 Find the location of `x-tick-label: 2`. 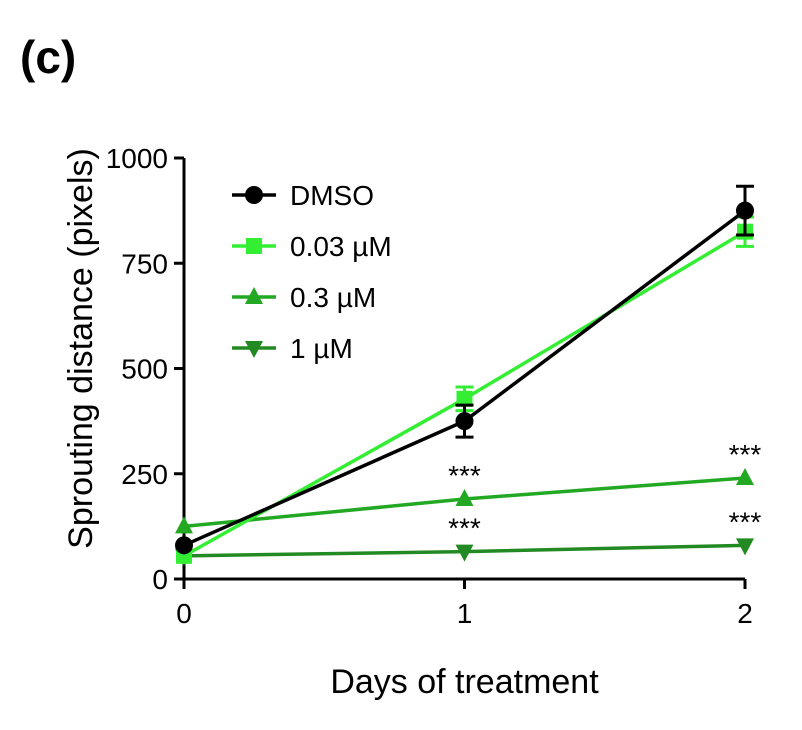

x-tick-label: 2 is located at coordinates (745, 613).